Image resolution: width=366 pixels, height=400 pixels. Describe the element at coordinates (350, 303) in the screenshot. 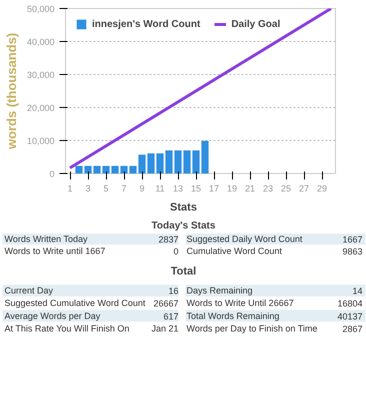

I see `text: 16804` at that location.